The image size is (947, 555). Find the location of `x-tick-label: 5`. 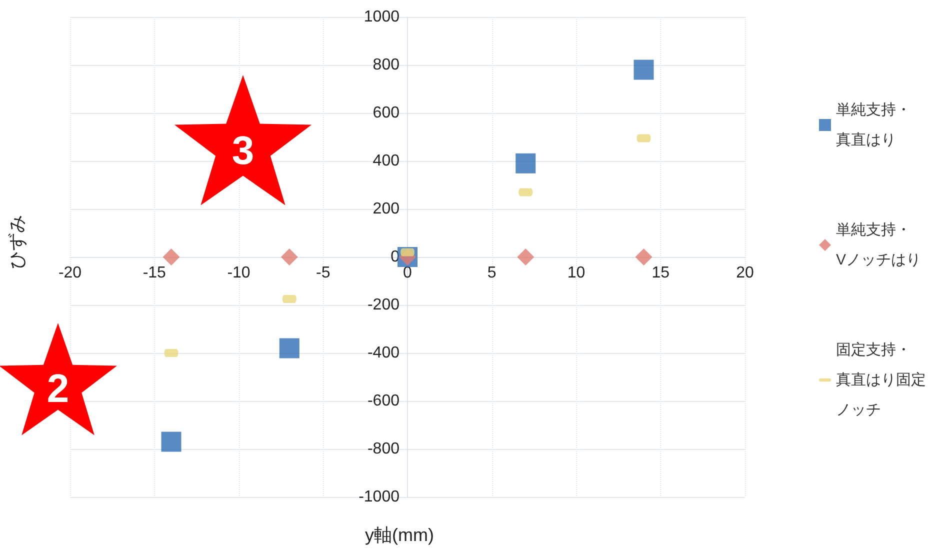

x-tick-label: 5 is located at coordinates (491, 273).